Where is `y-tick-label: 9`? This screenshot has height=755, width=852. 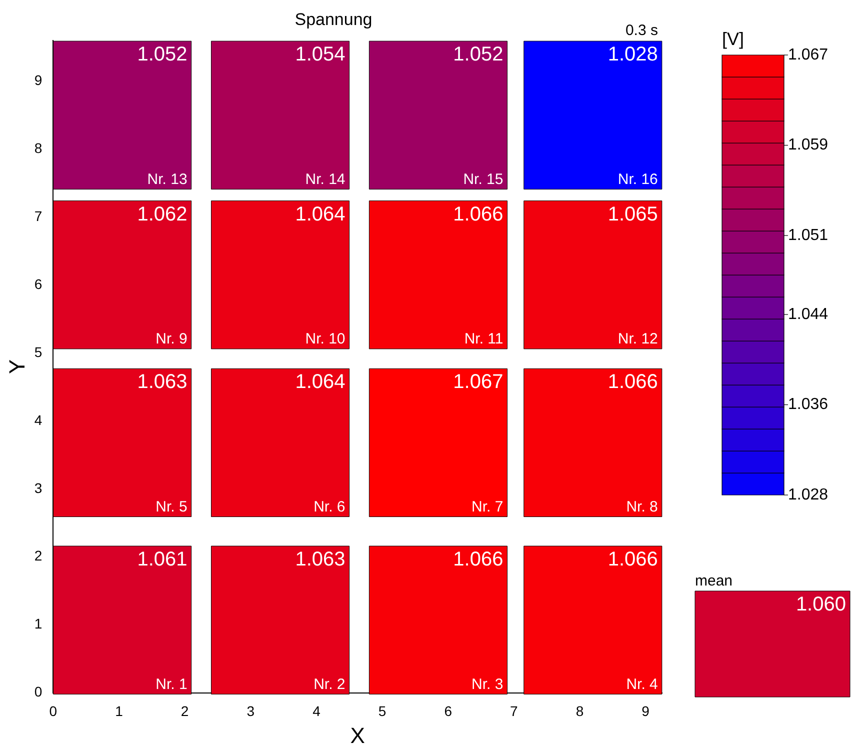 y-tick-label: 9 is located at coordinates (38, 80).